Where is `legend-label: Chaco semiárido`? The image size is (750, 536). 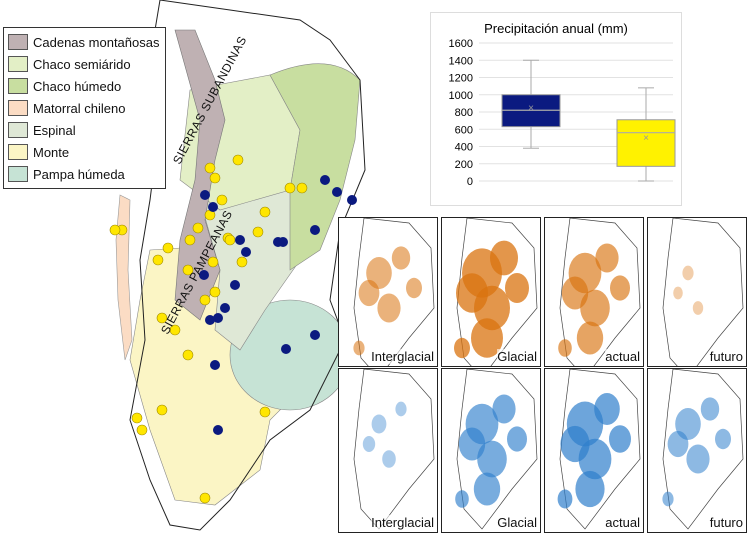
legend-label: Chaco semiárido is located at coordinates (82, 64).